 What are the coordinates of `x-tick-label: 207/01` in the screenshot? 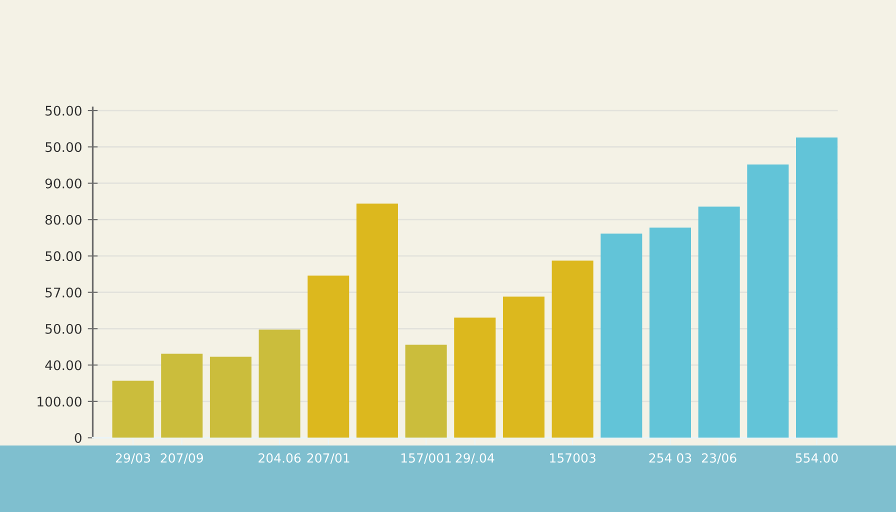 It's located at (328, 458).